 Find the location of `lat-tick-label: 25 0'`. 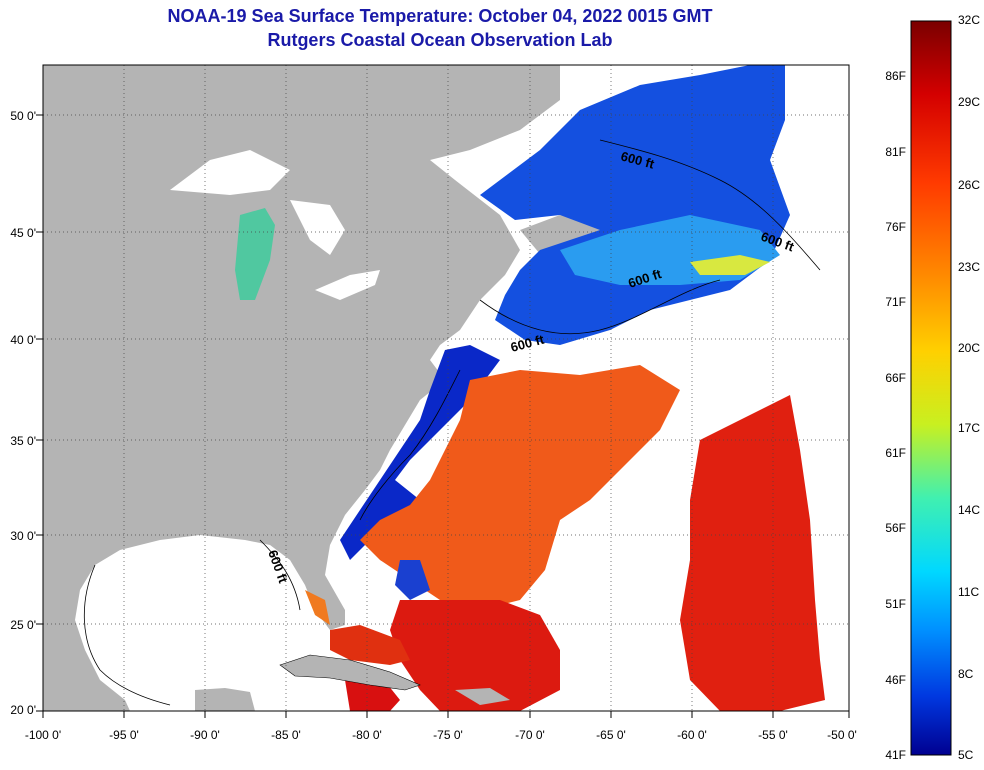

lat-tick-label: 25 0' is located at coordinates (23, 625).